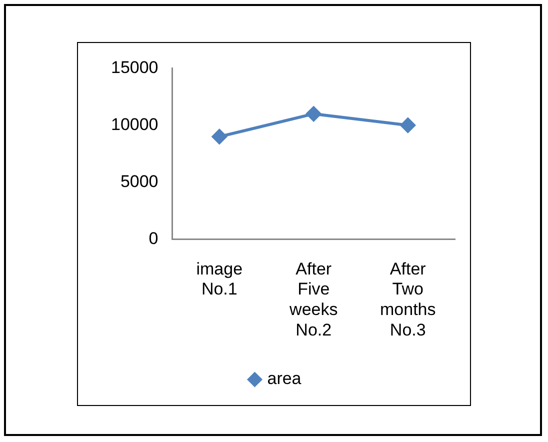  What do you see at coordinates (153, 238) in the screenshot?
I see `y-tick-label: 0` at bounding box center [153, 238].